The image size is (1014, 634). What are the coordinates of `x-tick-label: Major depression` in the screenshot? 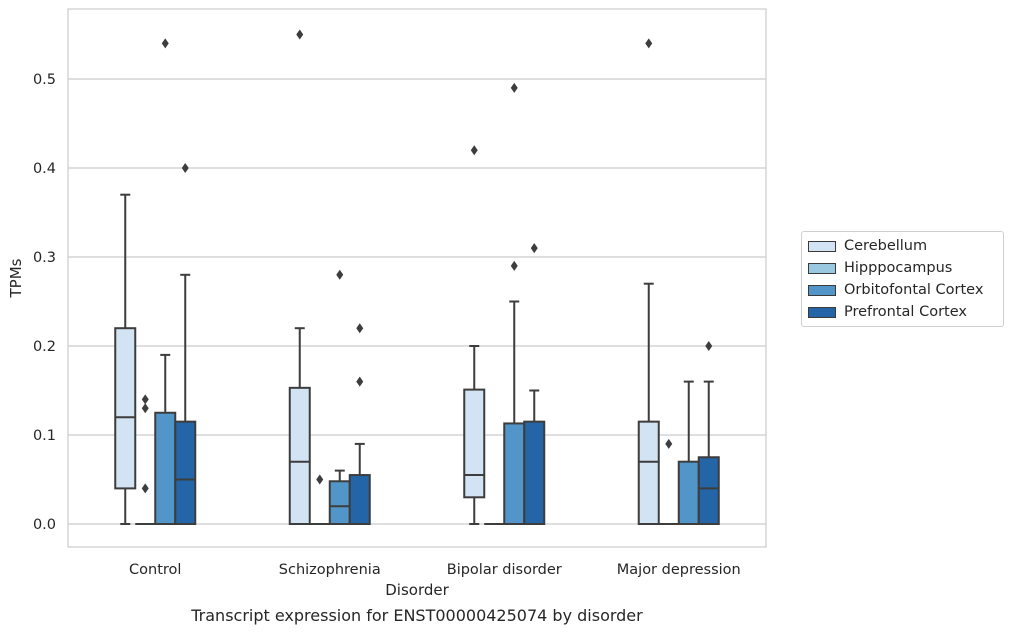 It's located at (679, 570).